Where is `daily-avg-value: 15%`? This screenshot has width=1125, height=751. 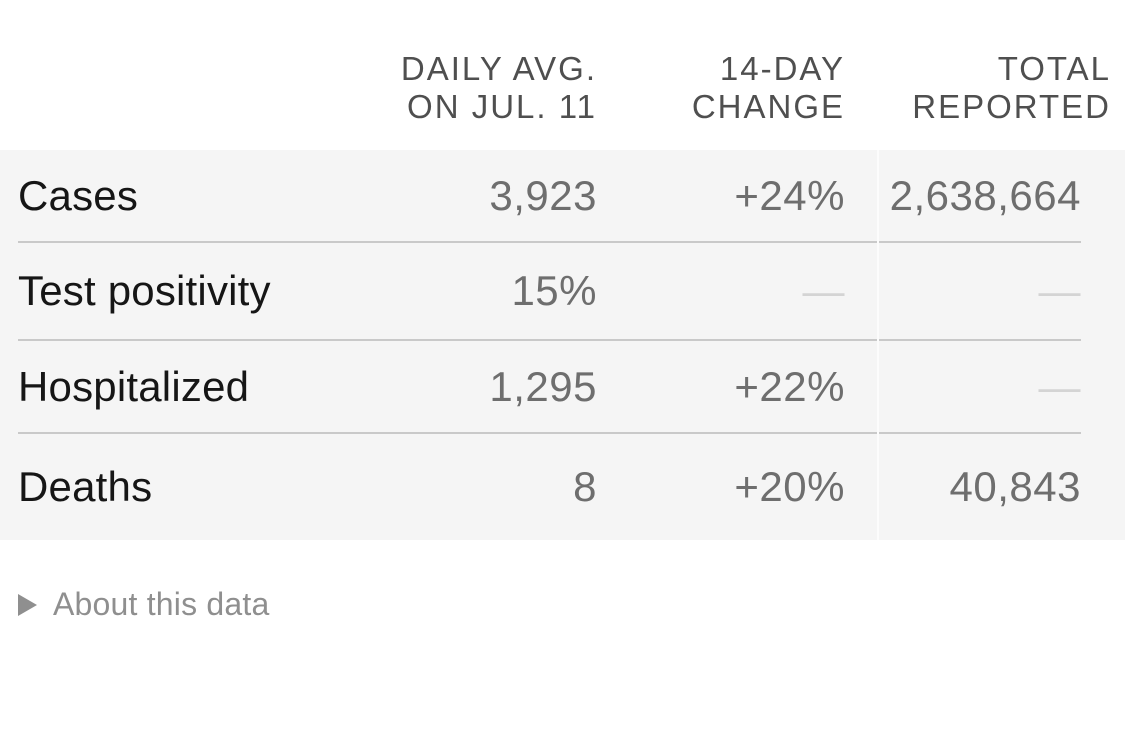
daily-avg-value: 15% is located at coordinates (554, 290).